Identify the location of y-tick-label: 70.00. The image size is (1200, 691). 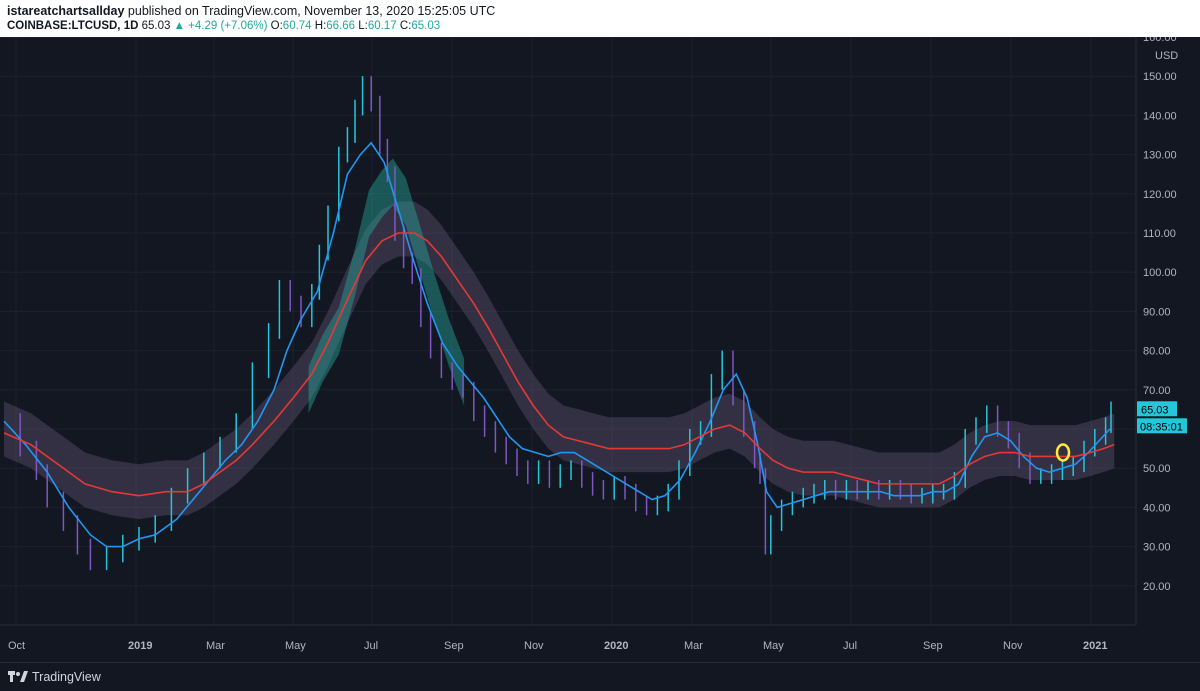
(1157, 391).